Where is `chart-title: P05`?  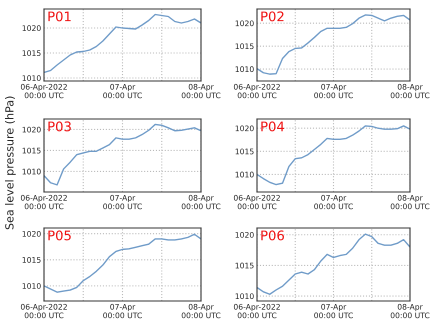 chart-title: P05 is located at coordinates (59, 235).